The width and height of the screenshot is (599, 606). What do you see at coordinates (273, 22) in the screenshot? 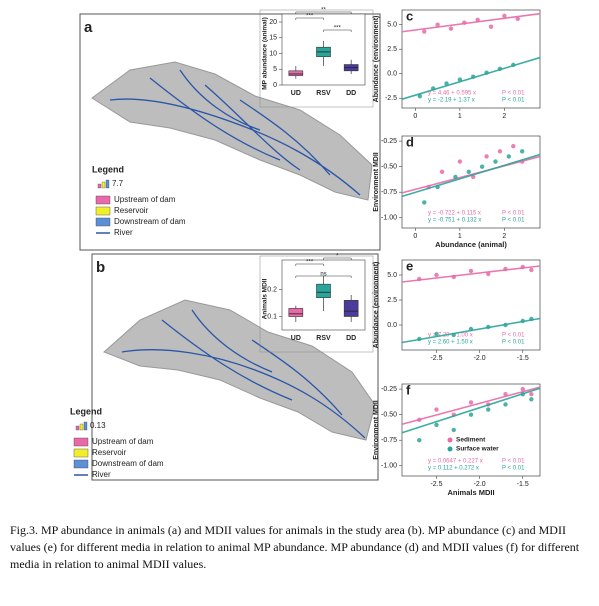
I see `y-tick-label: 20` at bounding box center [273, 22].